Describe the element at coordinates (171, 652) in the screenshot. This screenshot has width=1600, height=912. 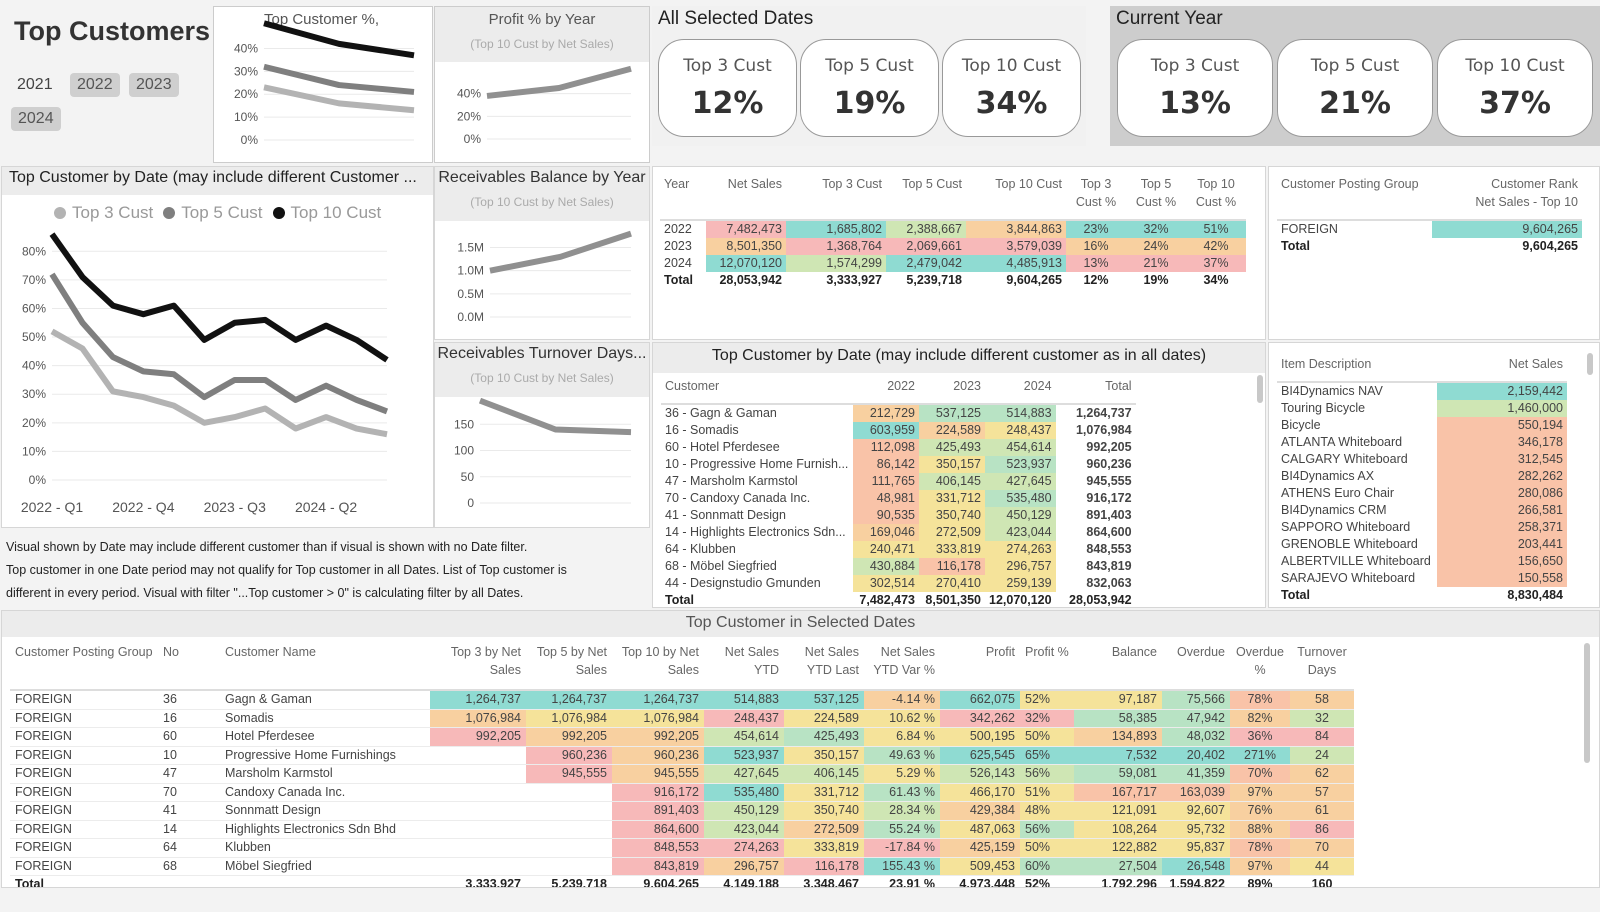
I see `column-header: No` at that location.